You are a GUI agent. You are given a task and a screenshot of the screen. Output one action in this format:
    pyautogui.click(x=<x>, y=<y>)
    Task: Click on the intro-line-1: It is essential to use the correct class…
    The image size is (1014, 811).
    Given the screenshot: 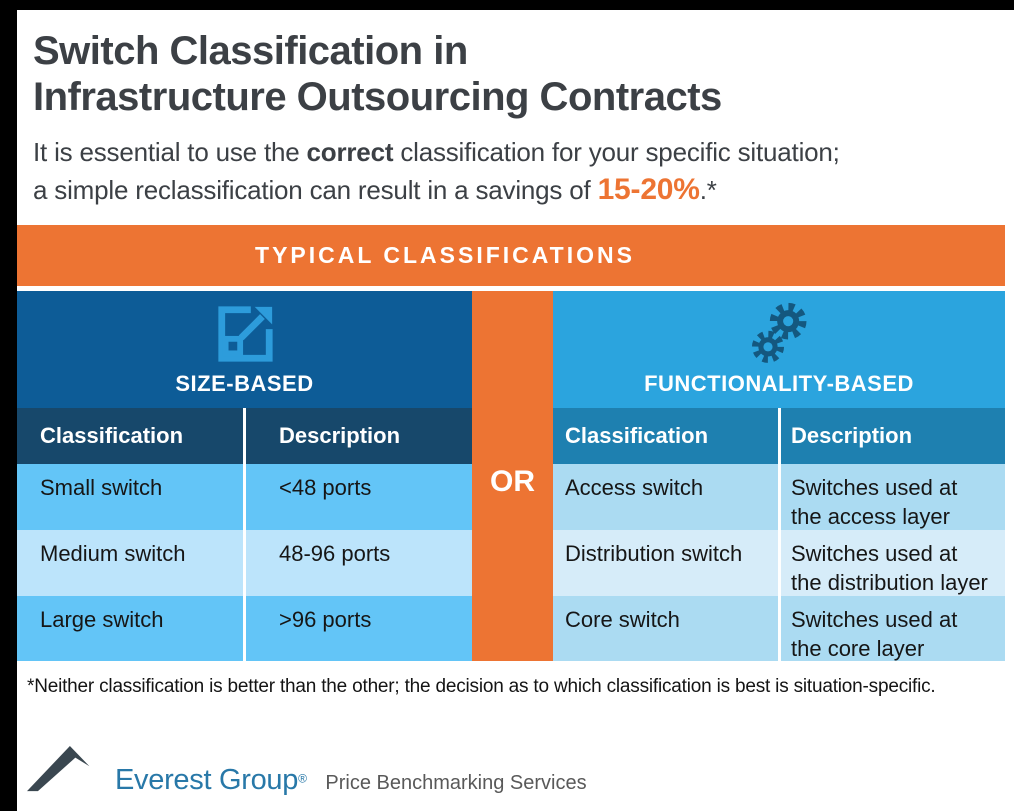 What is the action you would take?
    pyautogui.click(x=436, y=152)
    